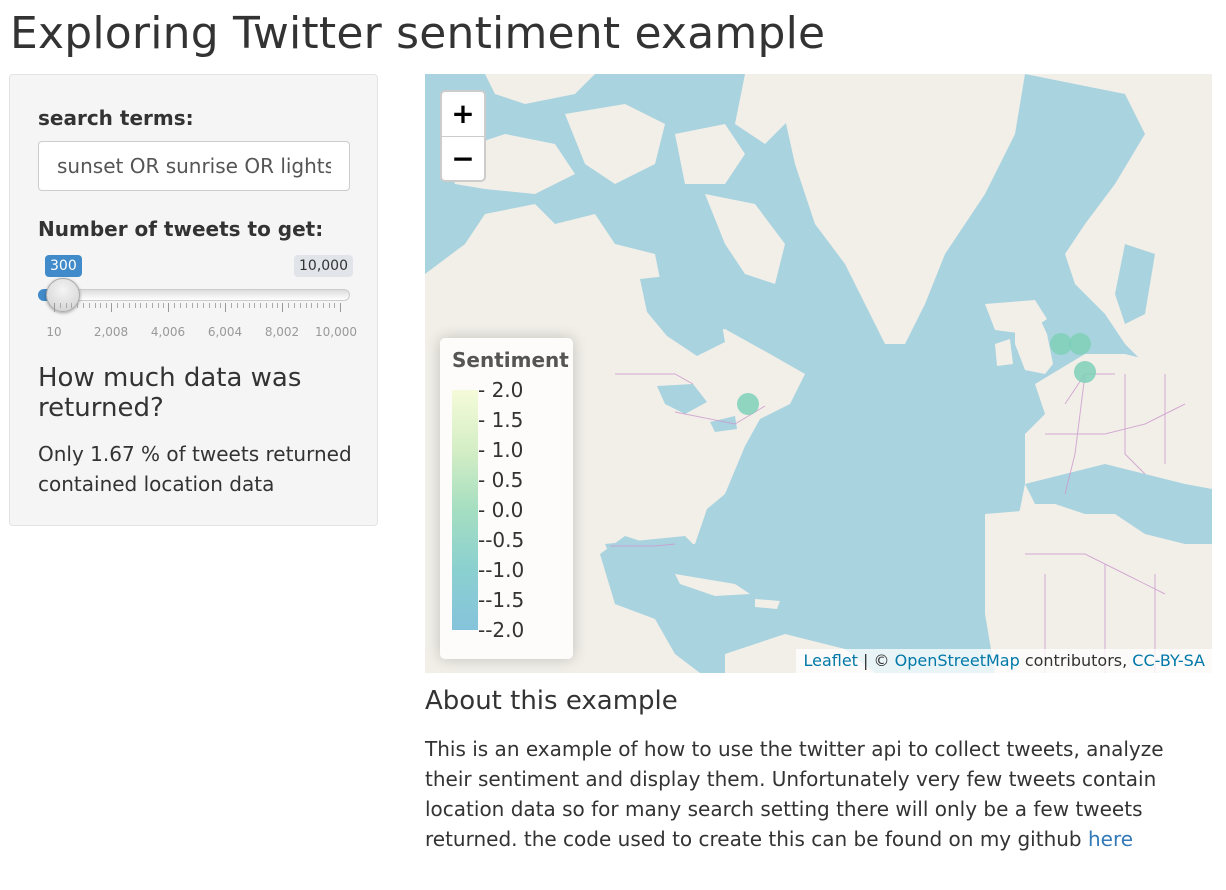  What do you see at coordinates (463, 114) in the screenshot?
I see `zoom-in-button: +` at bounding box center [463, 114].